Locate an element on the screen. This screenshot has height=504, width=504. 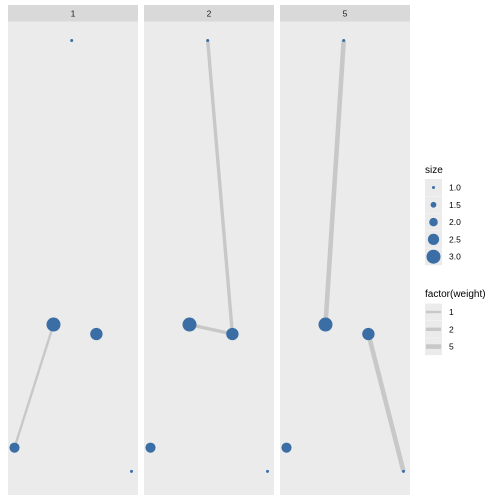
edge-b-c is located at coordinates (211, 329).